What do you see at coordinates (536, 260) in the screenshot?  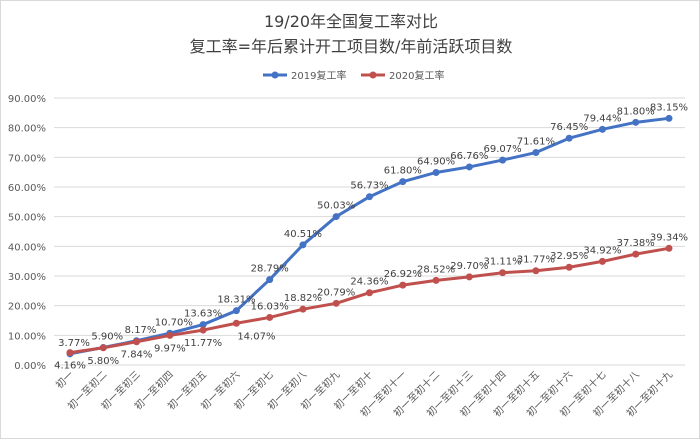 I see `data-label: 31.77%` at bounding box center [536, 260].